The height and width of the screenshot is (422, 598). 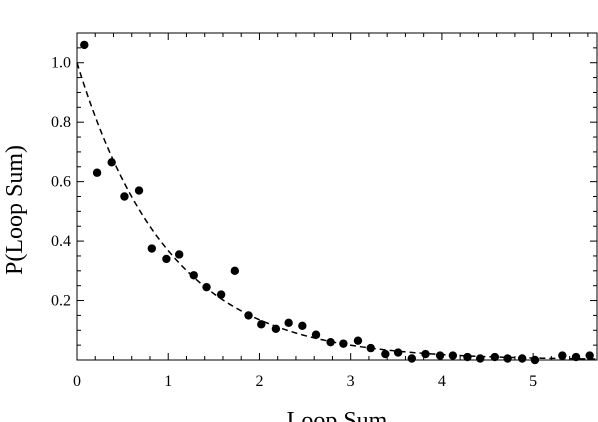 What do you see at coordinates (533, 381) in the screenshot?
I see `x-tick-label: 5` at bounding box center [533, 381].